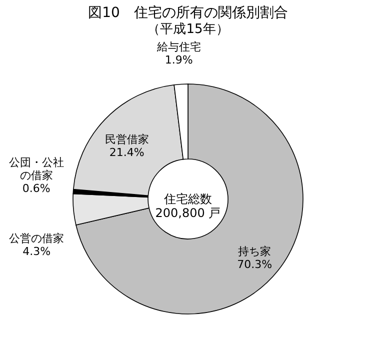  I want to click on slice-label: 公営の借家, so click(36, 238).